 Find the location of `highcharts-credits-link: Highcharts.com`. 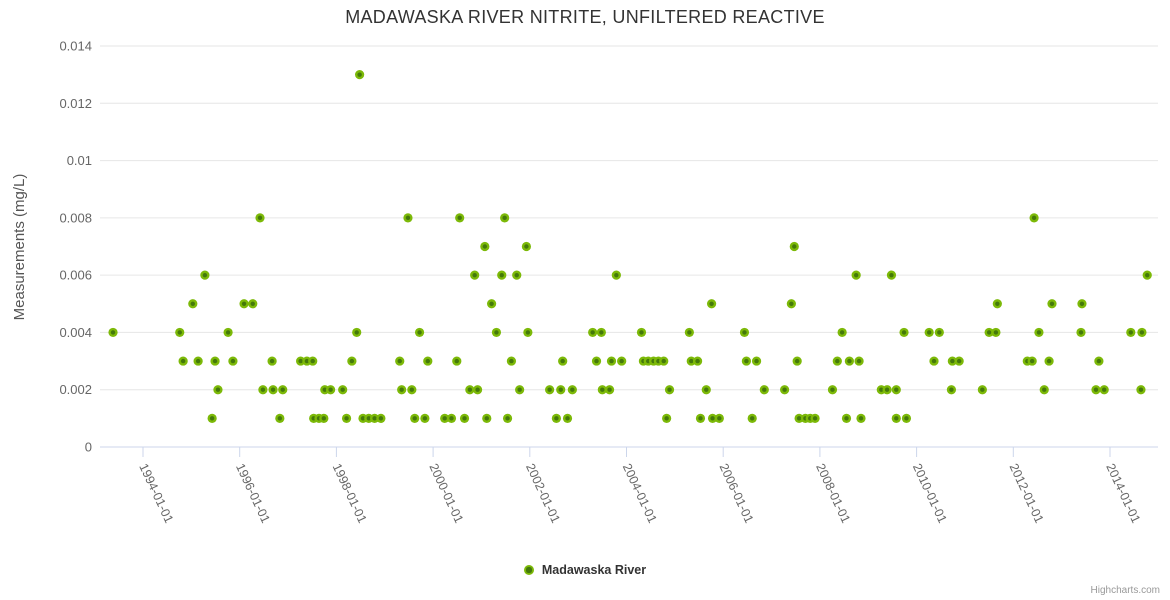

highcharts-credits-link: Highcharts.com is located at coordinates (1125, 590).